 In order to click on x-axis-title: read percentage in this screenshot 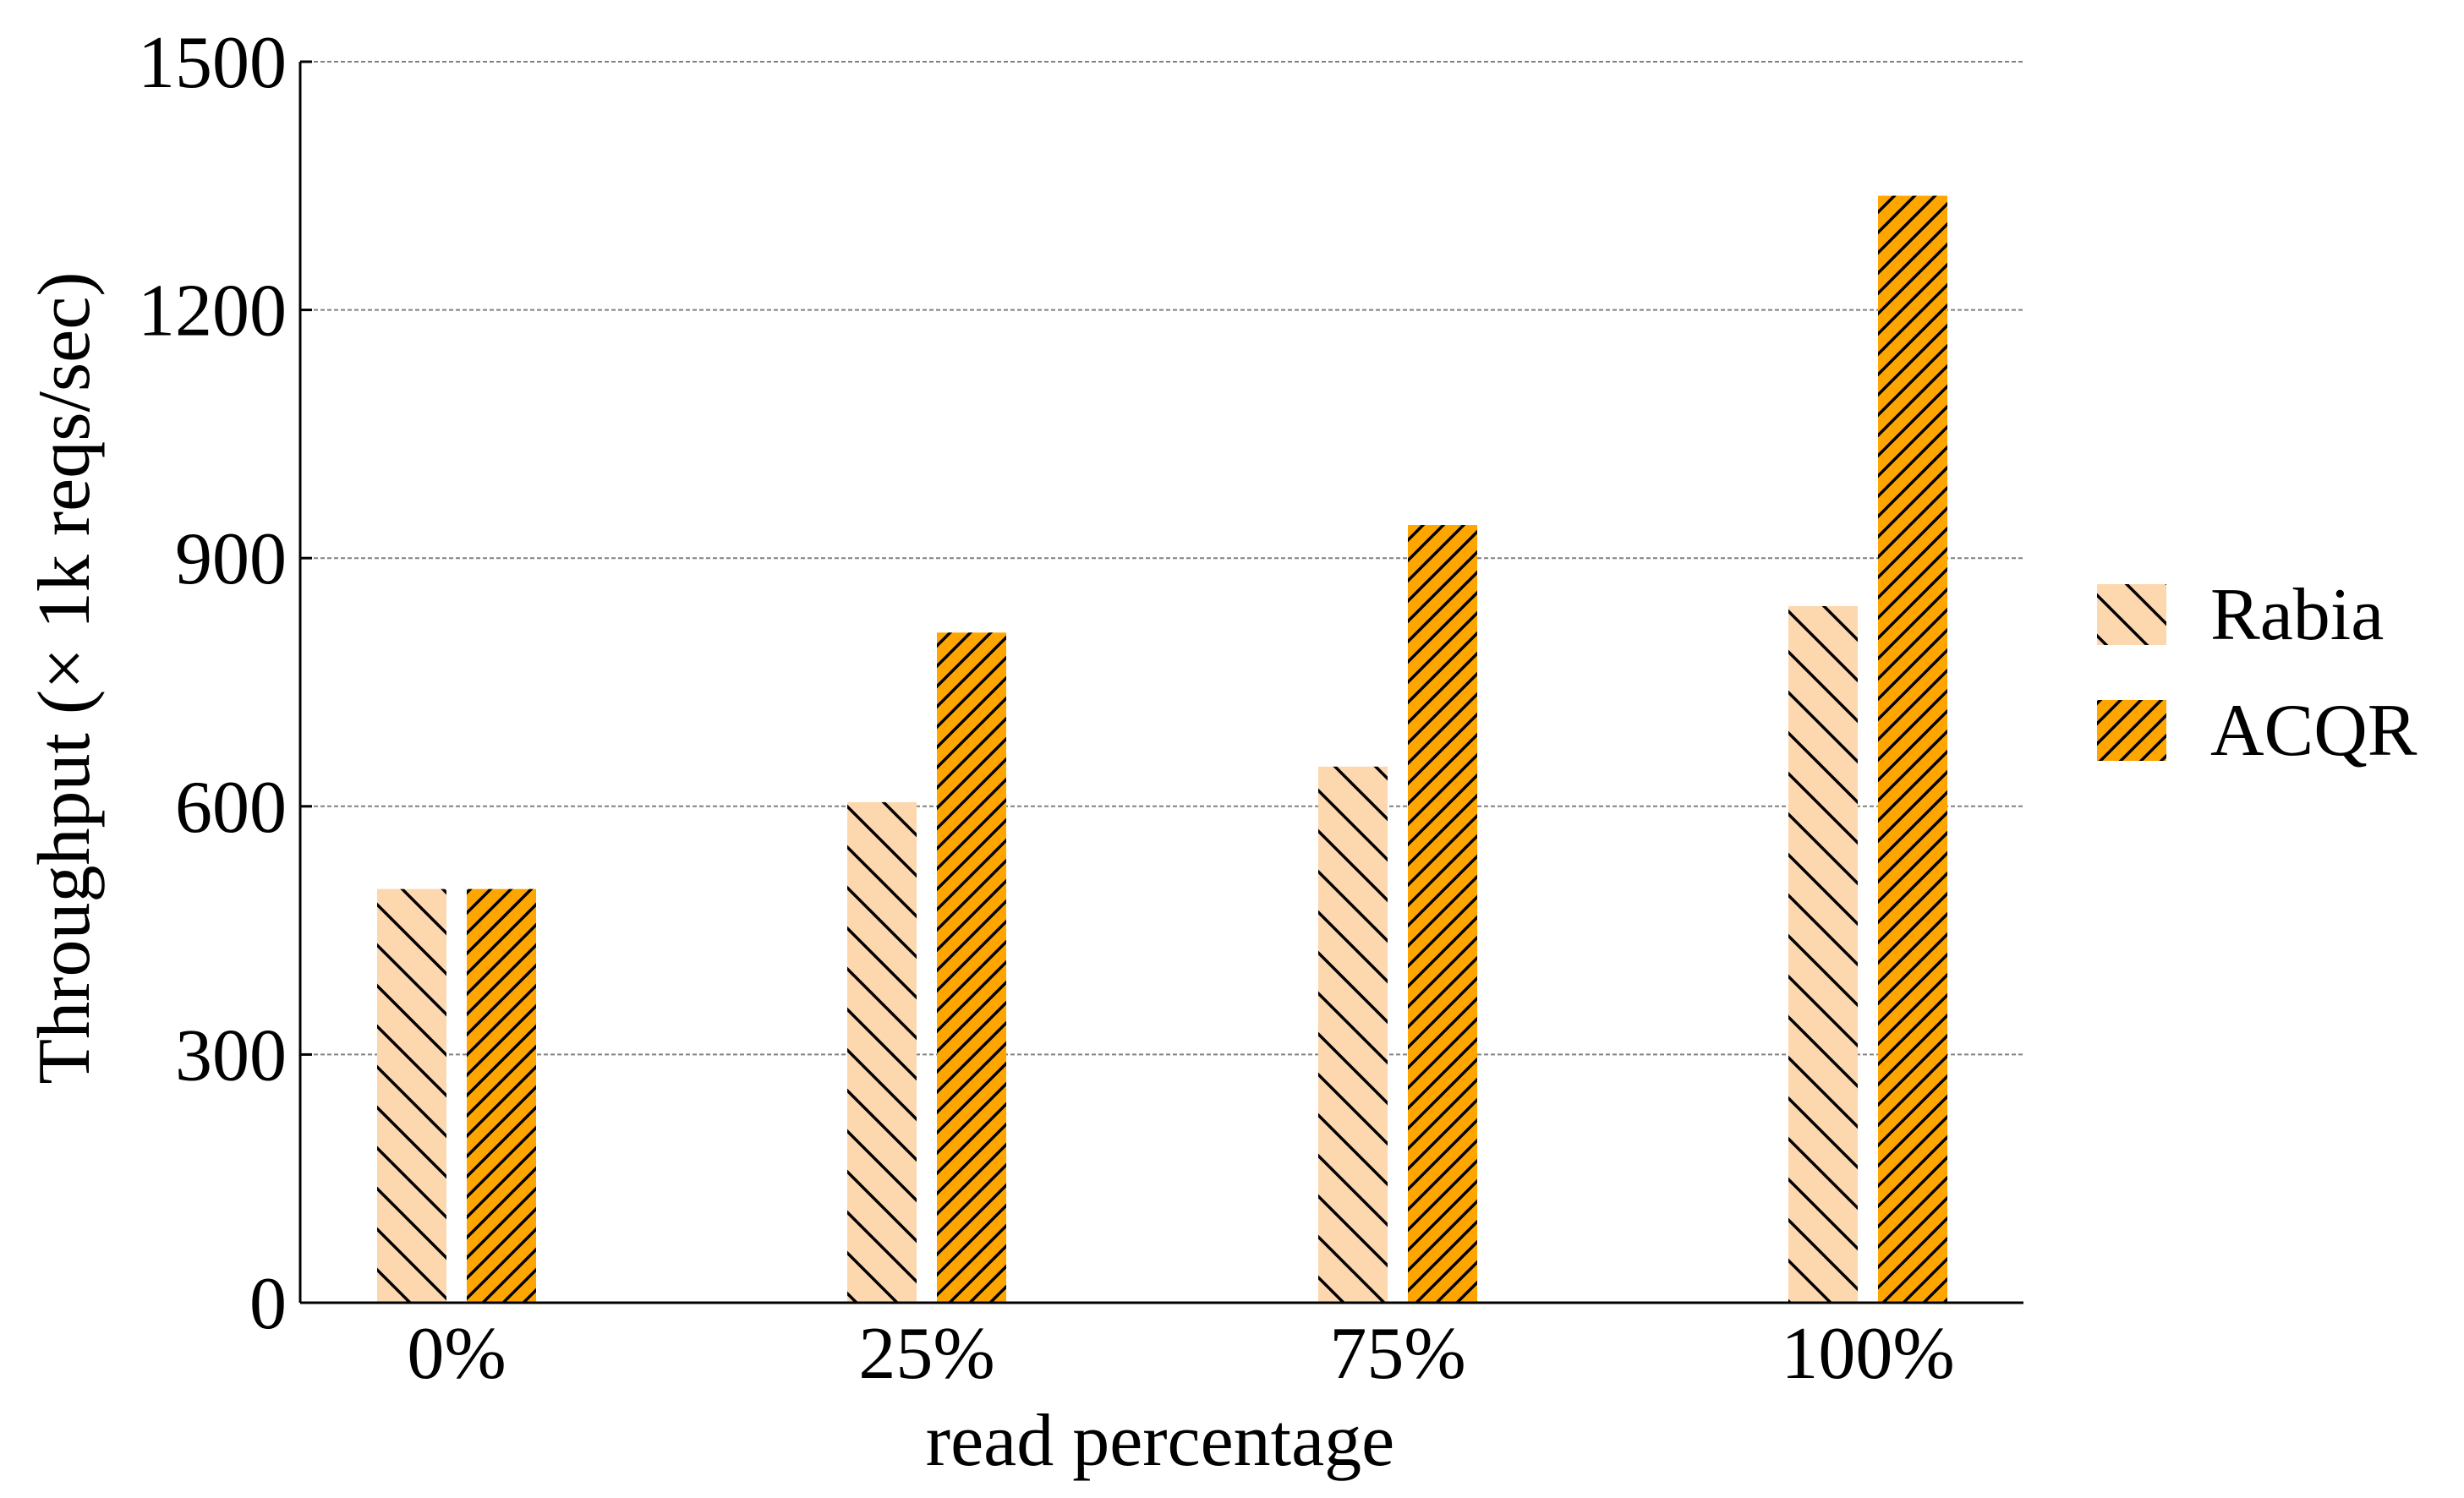, I will do `click(1160, 1441)`.